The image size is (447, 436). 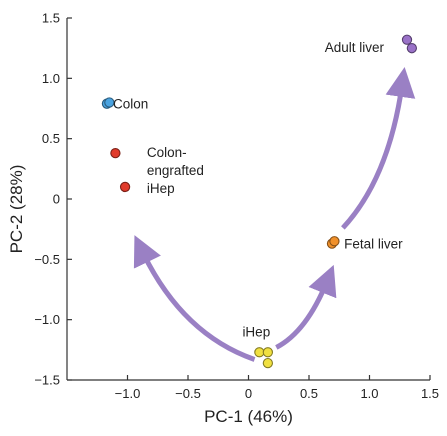 What do you see at coordinates (51, 18) in the screenshot?
I see `y-tick-label: 1.5` at bounding box center [51, 18].